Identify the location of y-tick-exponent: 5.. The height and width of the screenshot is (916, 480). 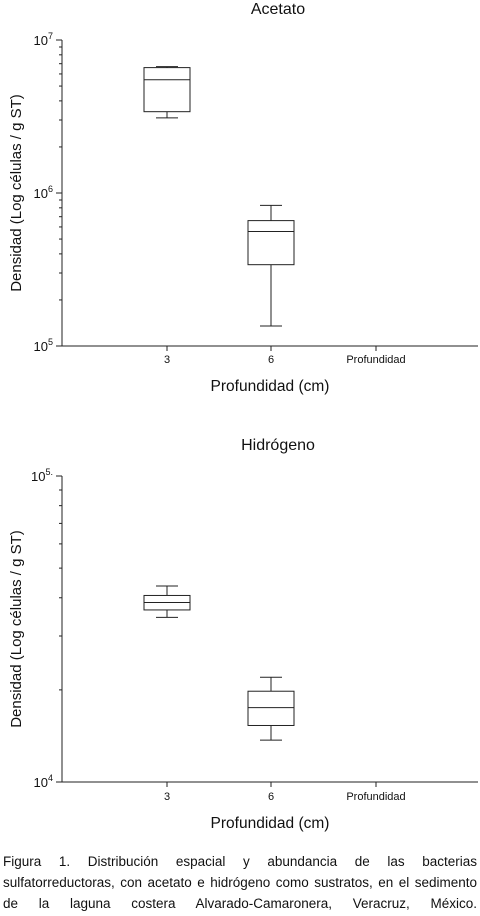
(49, 472).